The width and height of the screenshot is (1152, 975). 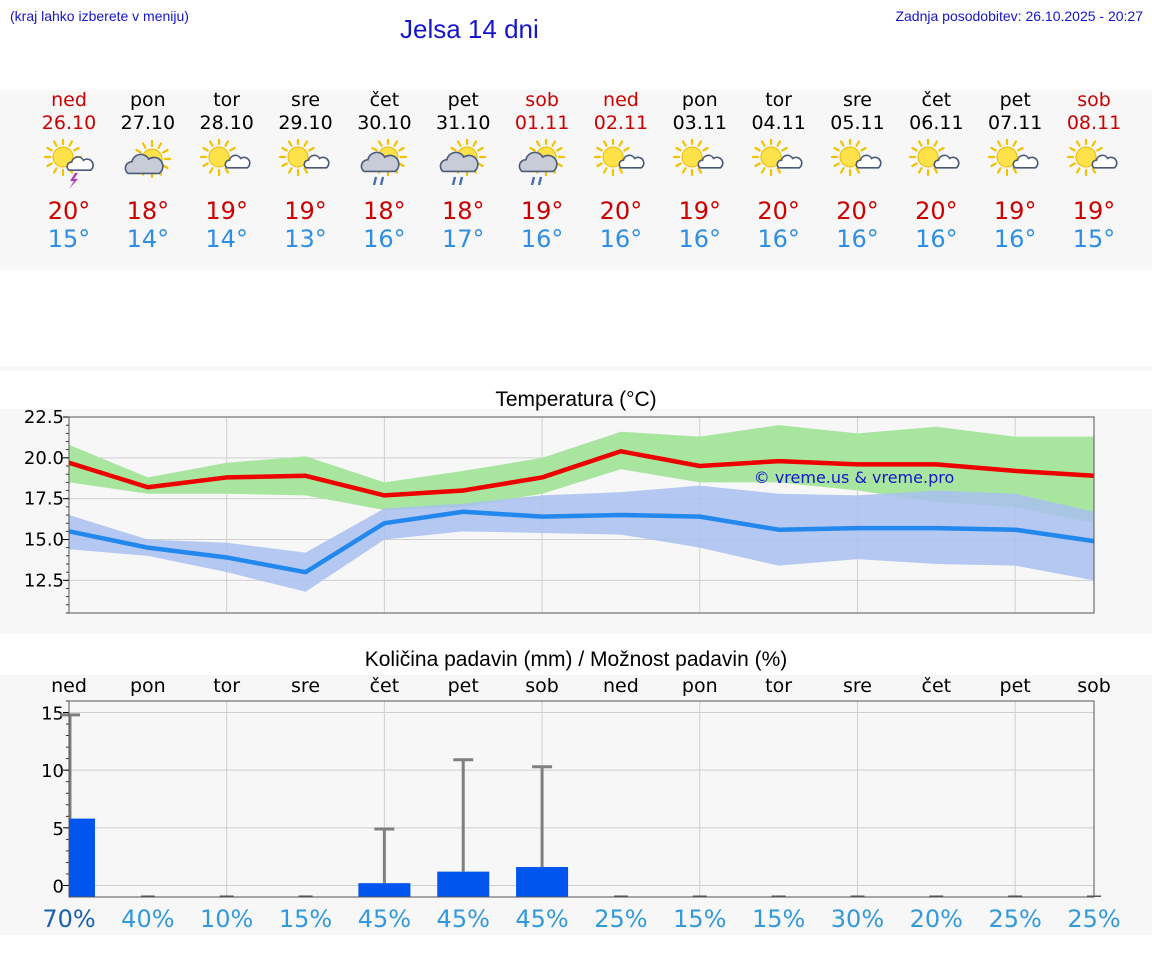 I want to click on precip-probability: 10%, so click(x=226, y=919).